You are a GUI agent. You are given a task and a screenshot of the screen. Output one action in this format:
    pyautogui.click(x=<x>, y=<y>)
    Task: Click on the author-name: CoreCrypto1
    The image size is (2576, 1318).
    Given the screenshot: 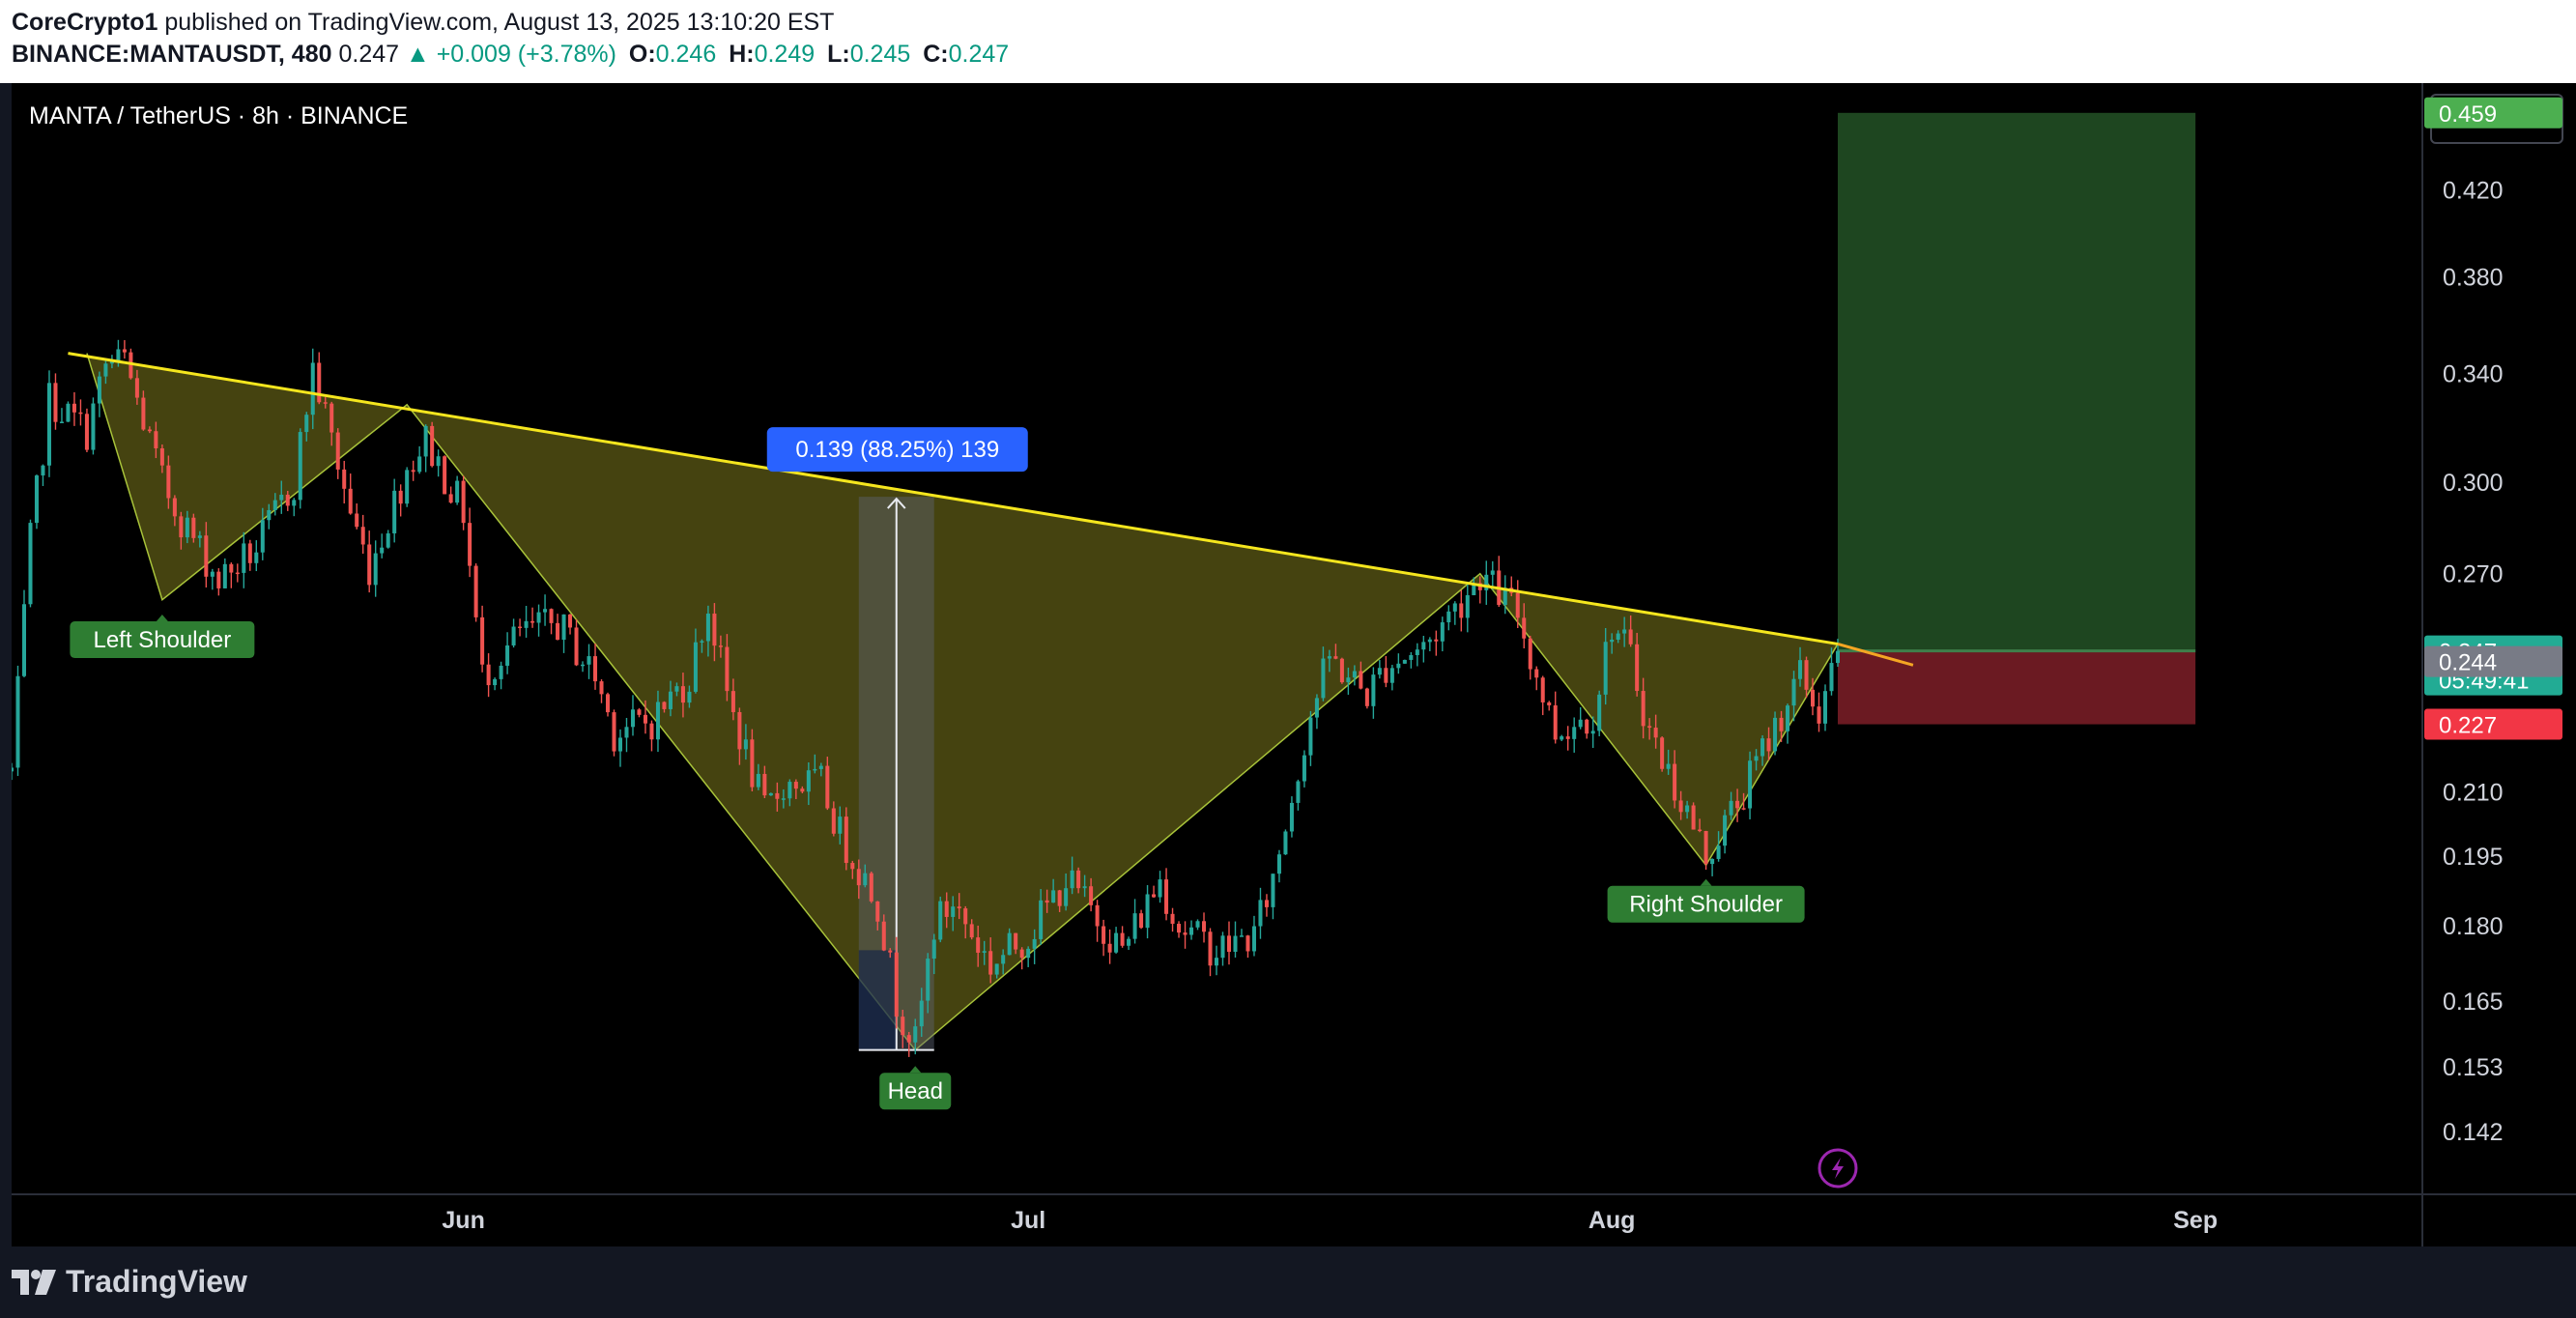 What is the action you would take?
    pyautogui.click(x=85, y=22)
    